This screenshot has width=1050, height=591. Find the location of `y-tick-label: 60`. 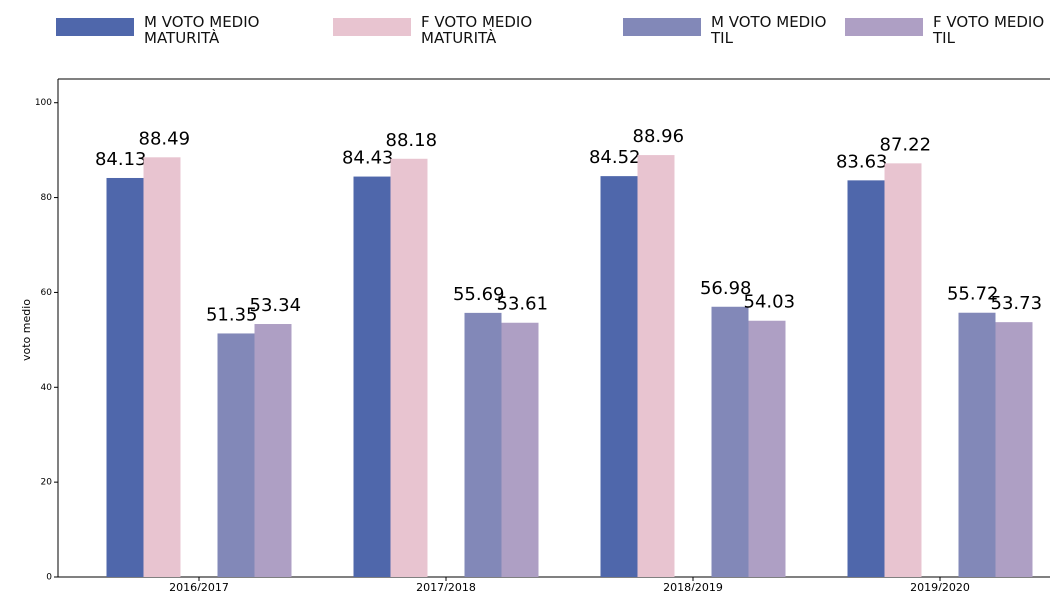

y-tick-label: 60 is located at coordinates (47, 293).